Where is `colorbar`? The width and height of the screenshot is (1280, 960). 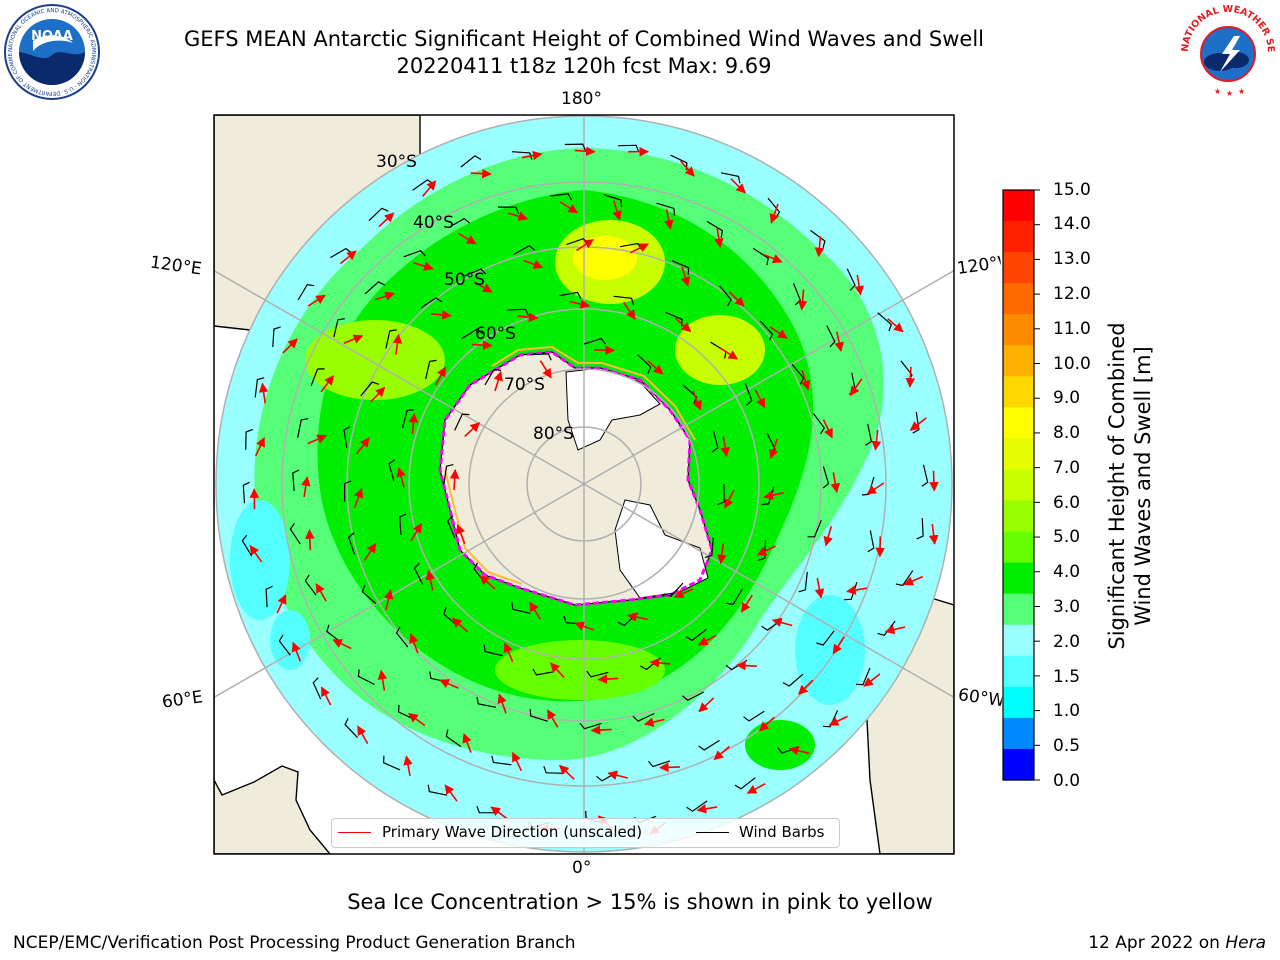 colorbar is located at coordinates (1021, 485).